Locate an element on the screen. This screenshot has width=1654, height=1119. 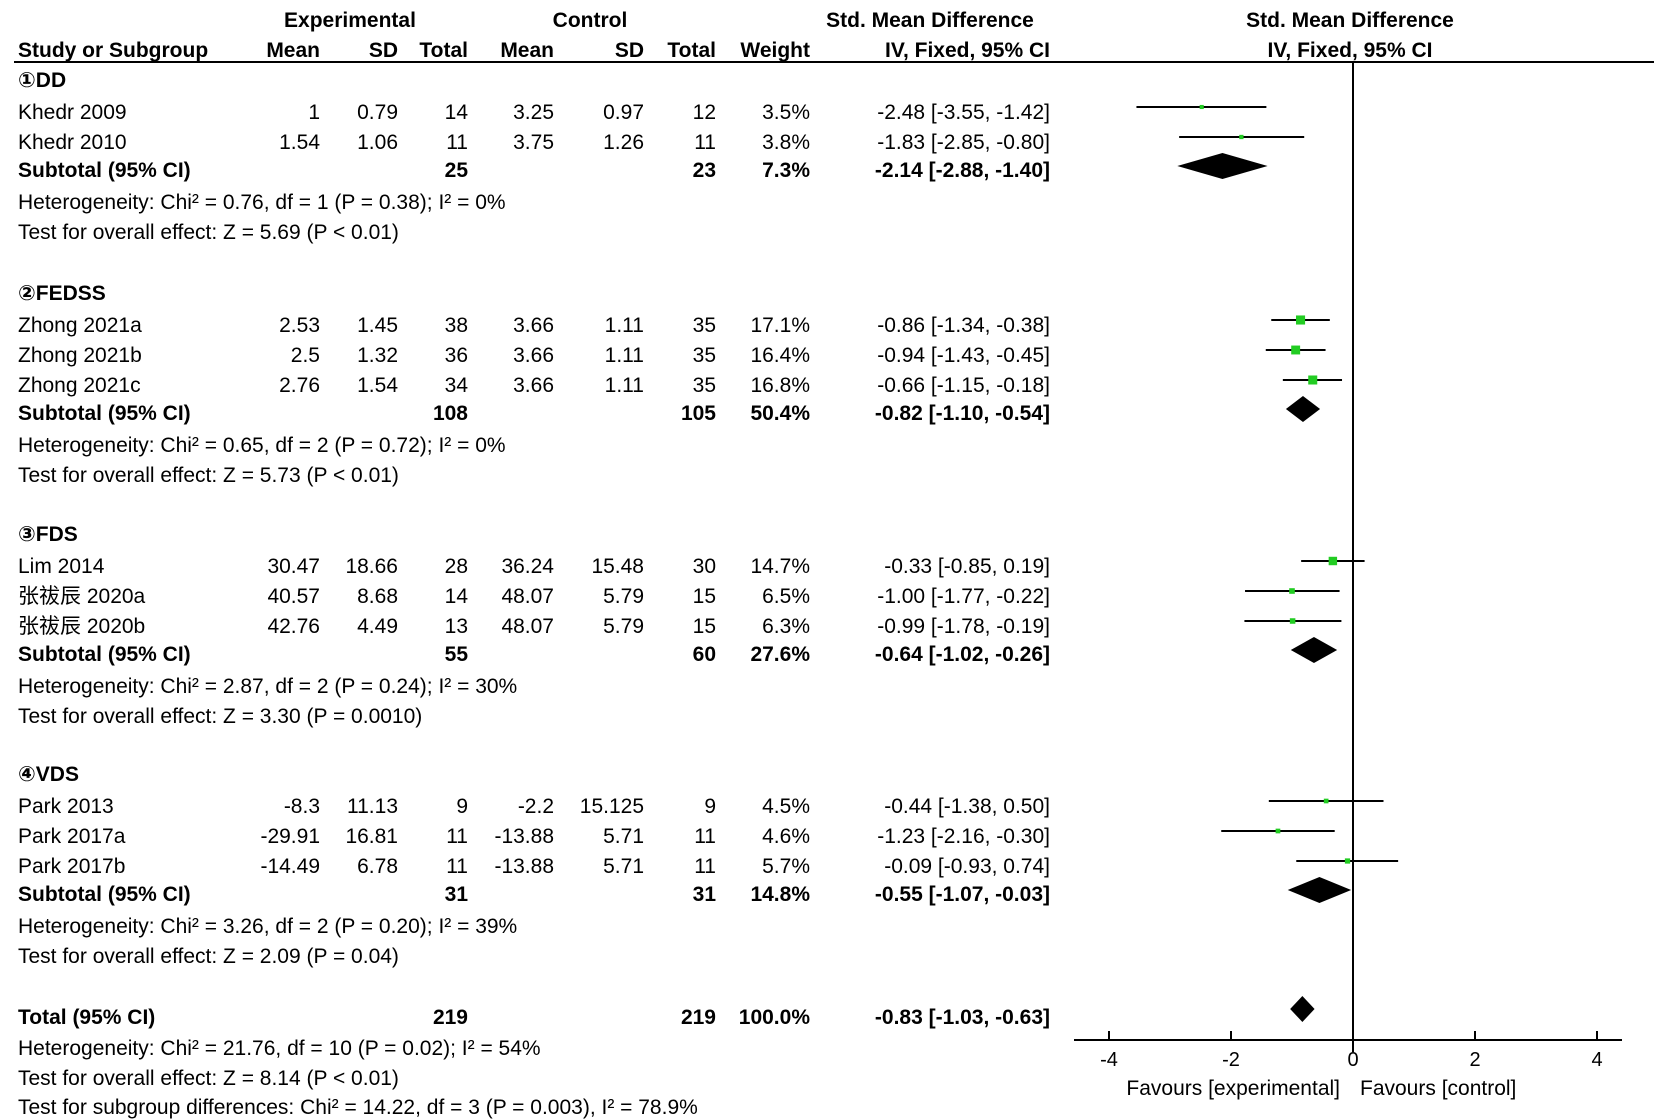
study-mean-c: 3.25 is located at coordinates (533, 112).